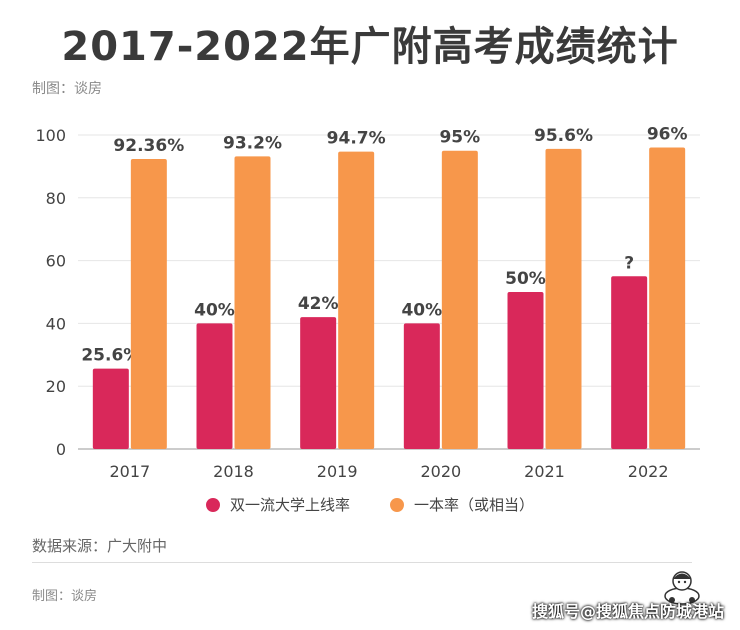  What do you see at coordinates (50, 135) in the screenshot?
I see `y-tick-label: 100` at bounding box center [50, 135].